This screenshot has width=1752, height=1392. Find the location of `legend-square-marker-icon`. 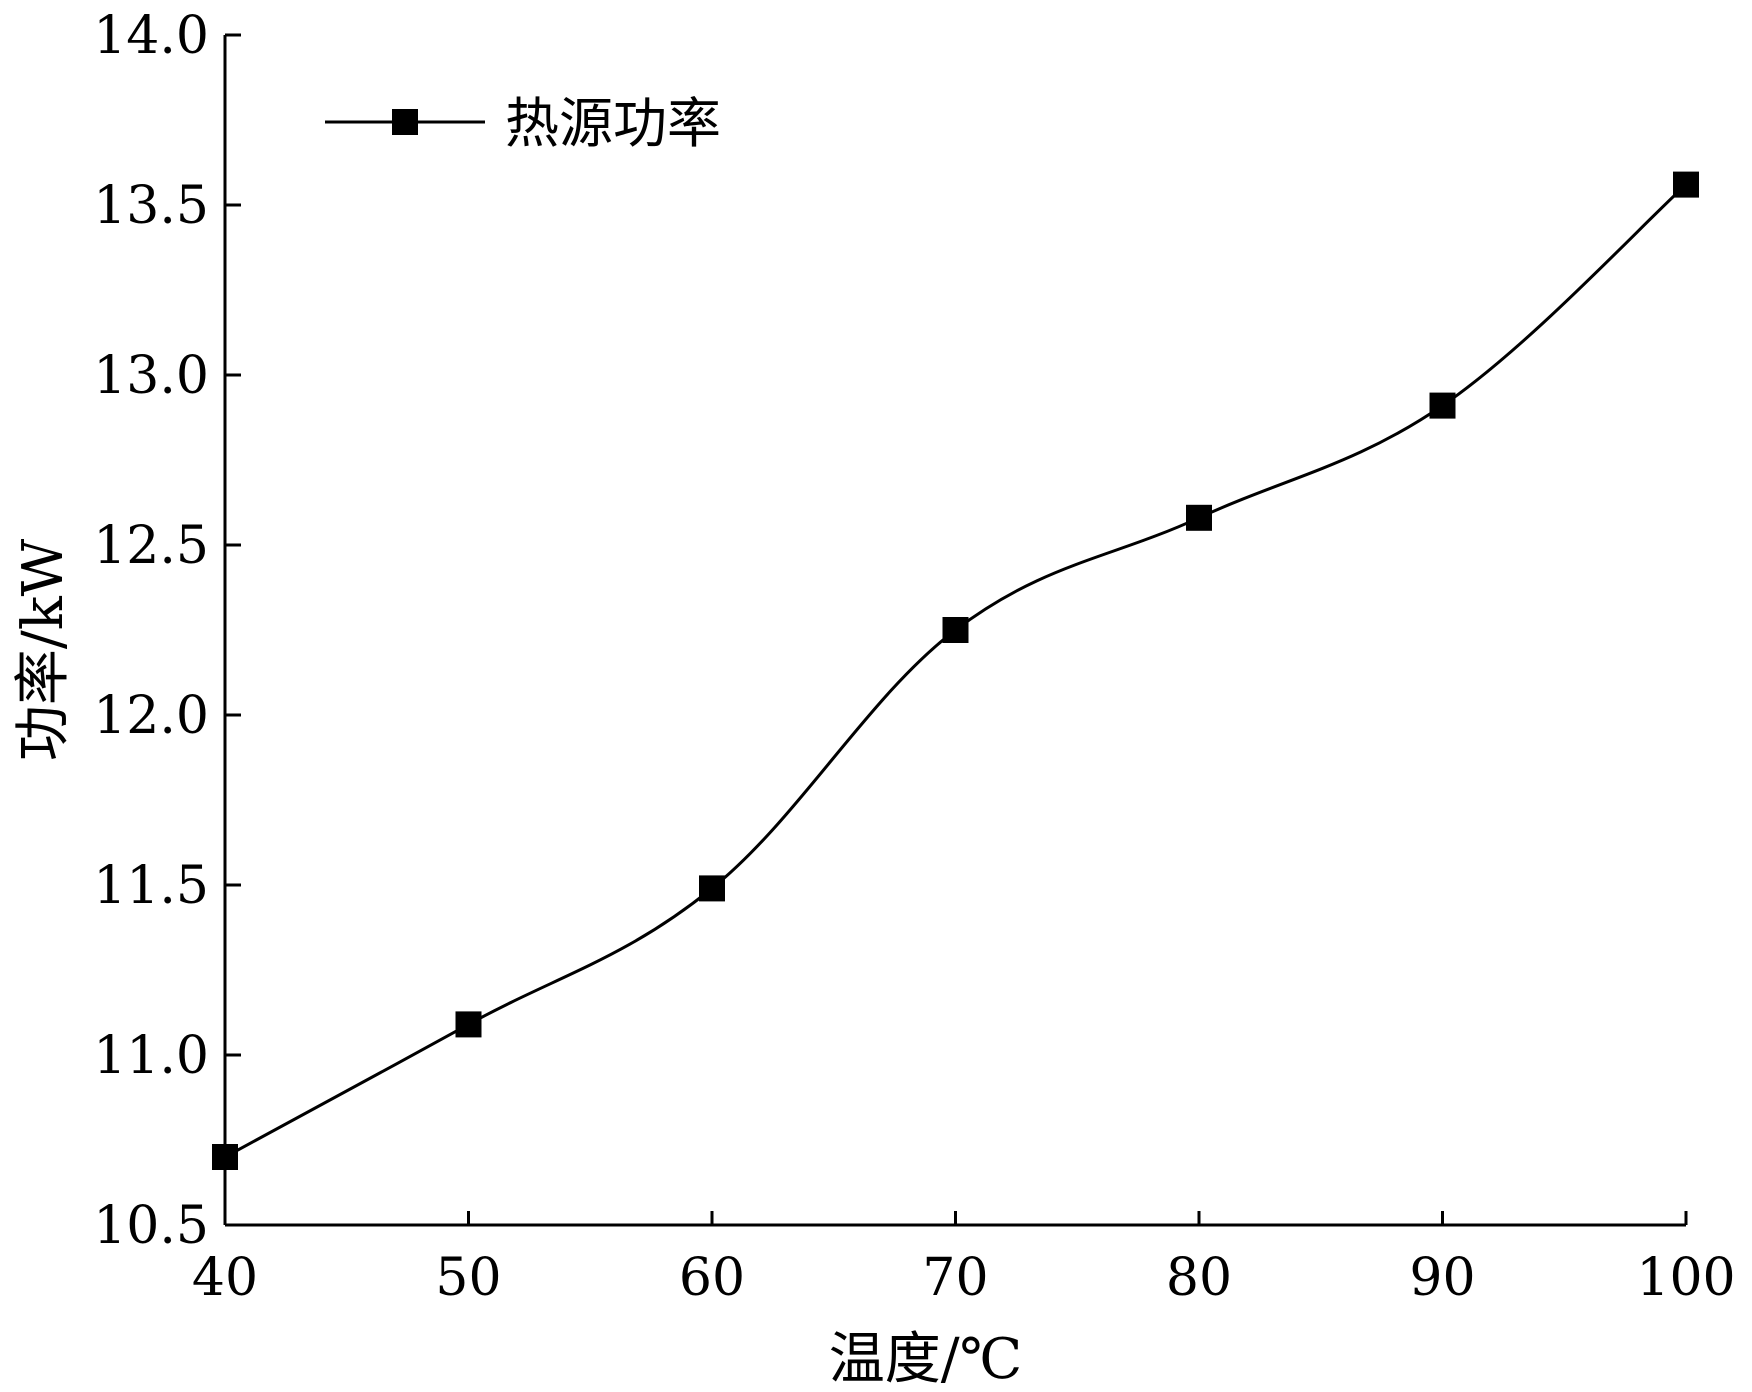

legend-square-marker-icon is located at coordinates (405, 122).